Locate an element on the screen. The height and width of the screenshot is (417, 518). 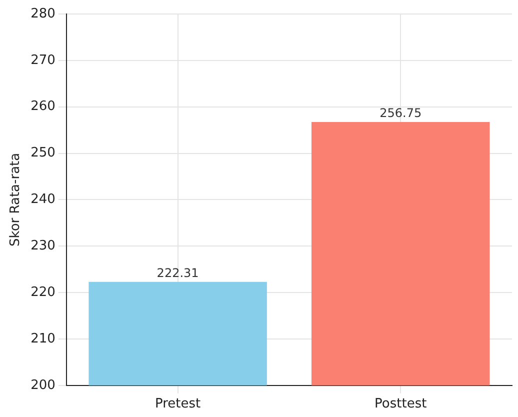
y-tick-label: 230 is located at coordinates (43, 246).